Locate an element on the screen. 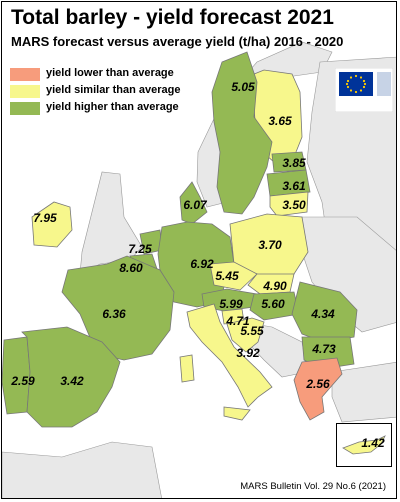  sweden-shape is located at coordinates (242, 133).